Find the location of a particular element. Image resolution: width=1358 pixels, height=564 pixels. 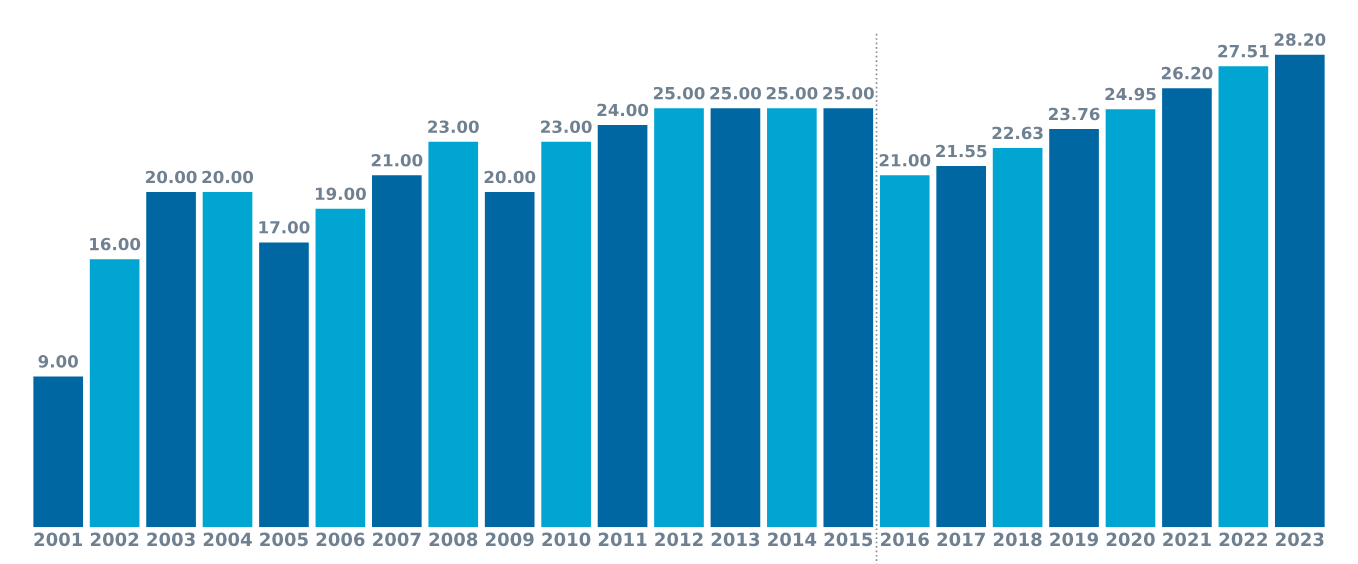

x-tick-label: 2013 is located at coordinates (735, 539).